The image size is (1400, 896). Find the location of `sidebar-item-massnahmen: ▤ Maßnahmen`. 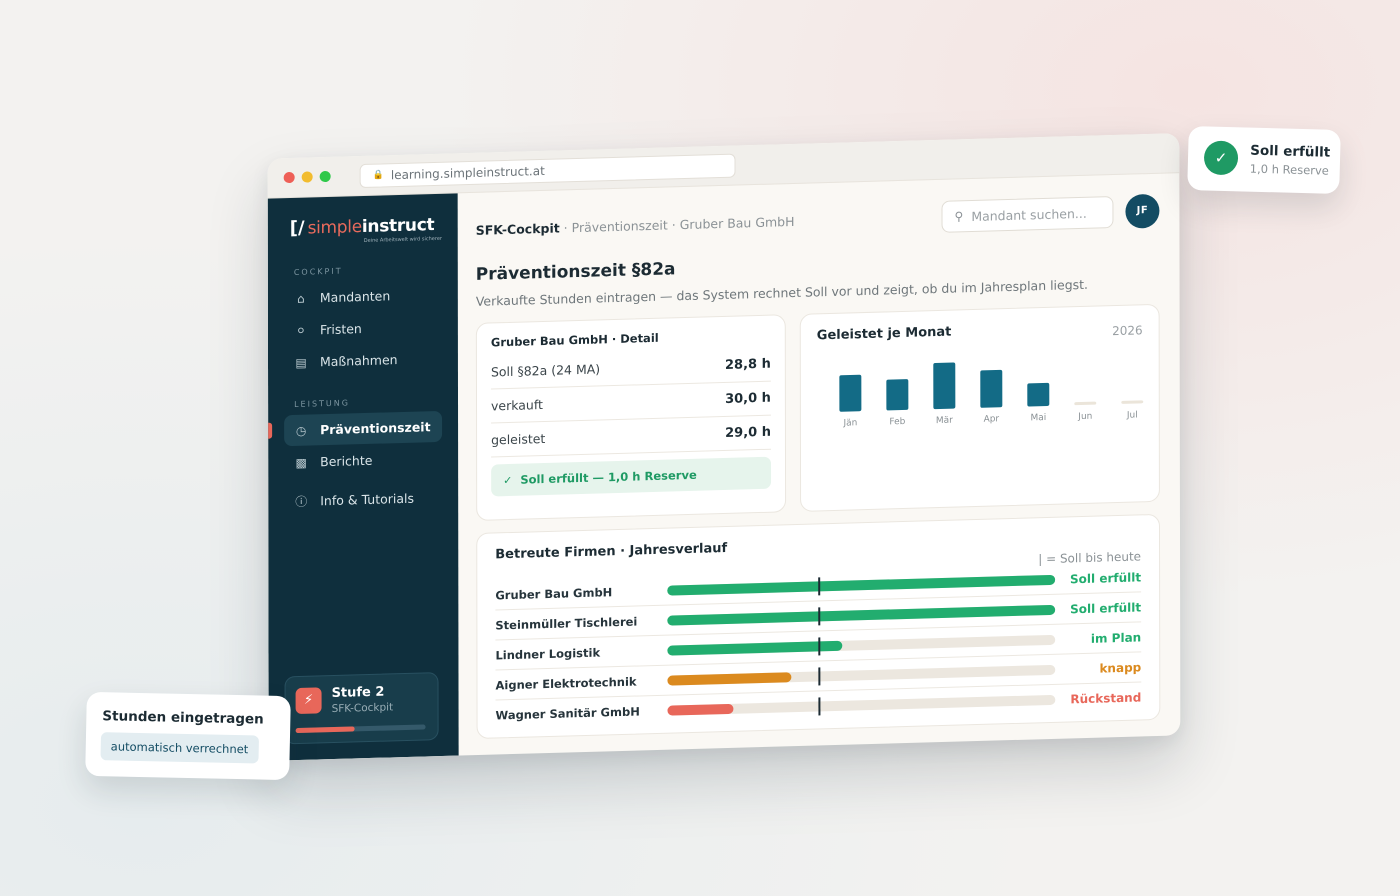

sidebar-item-massnahmen: ▤ Maßnahmen is located at coordinates (363, 360).